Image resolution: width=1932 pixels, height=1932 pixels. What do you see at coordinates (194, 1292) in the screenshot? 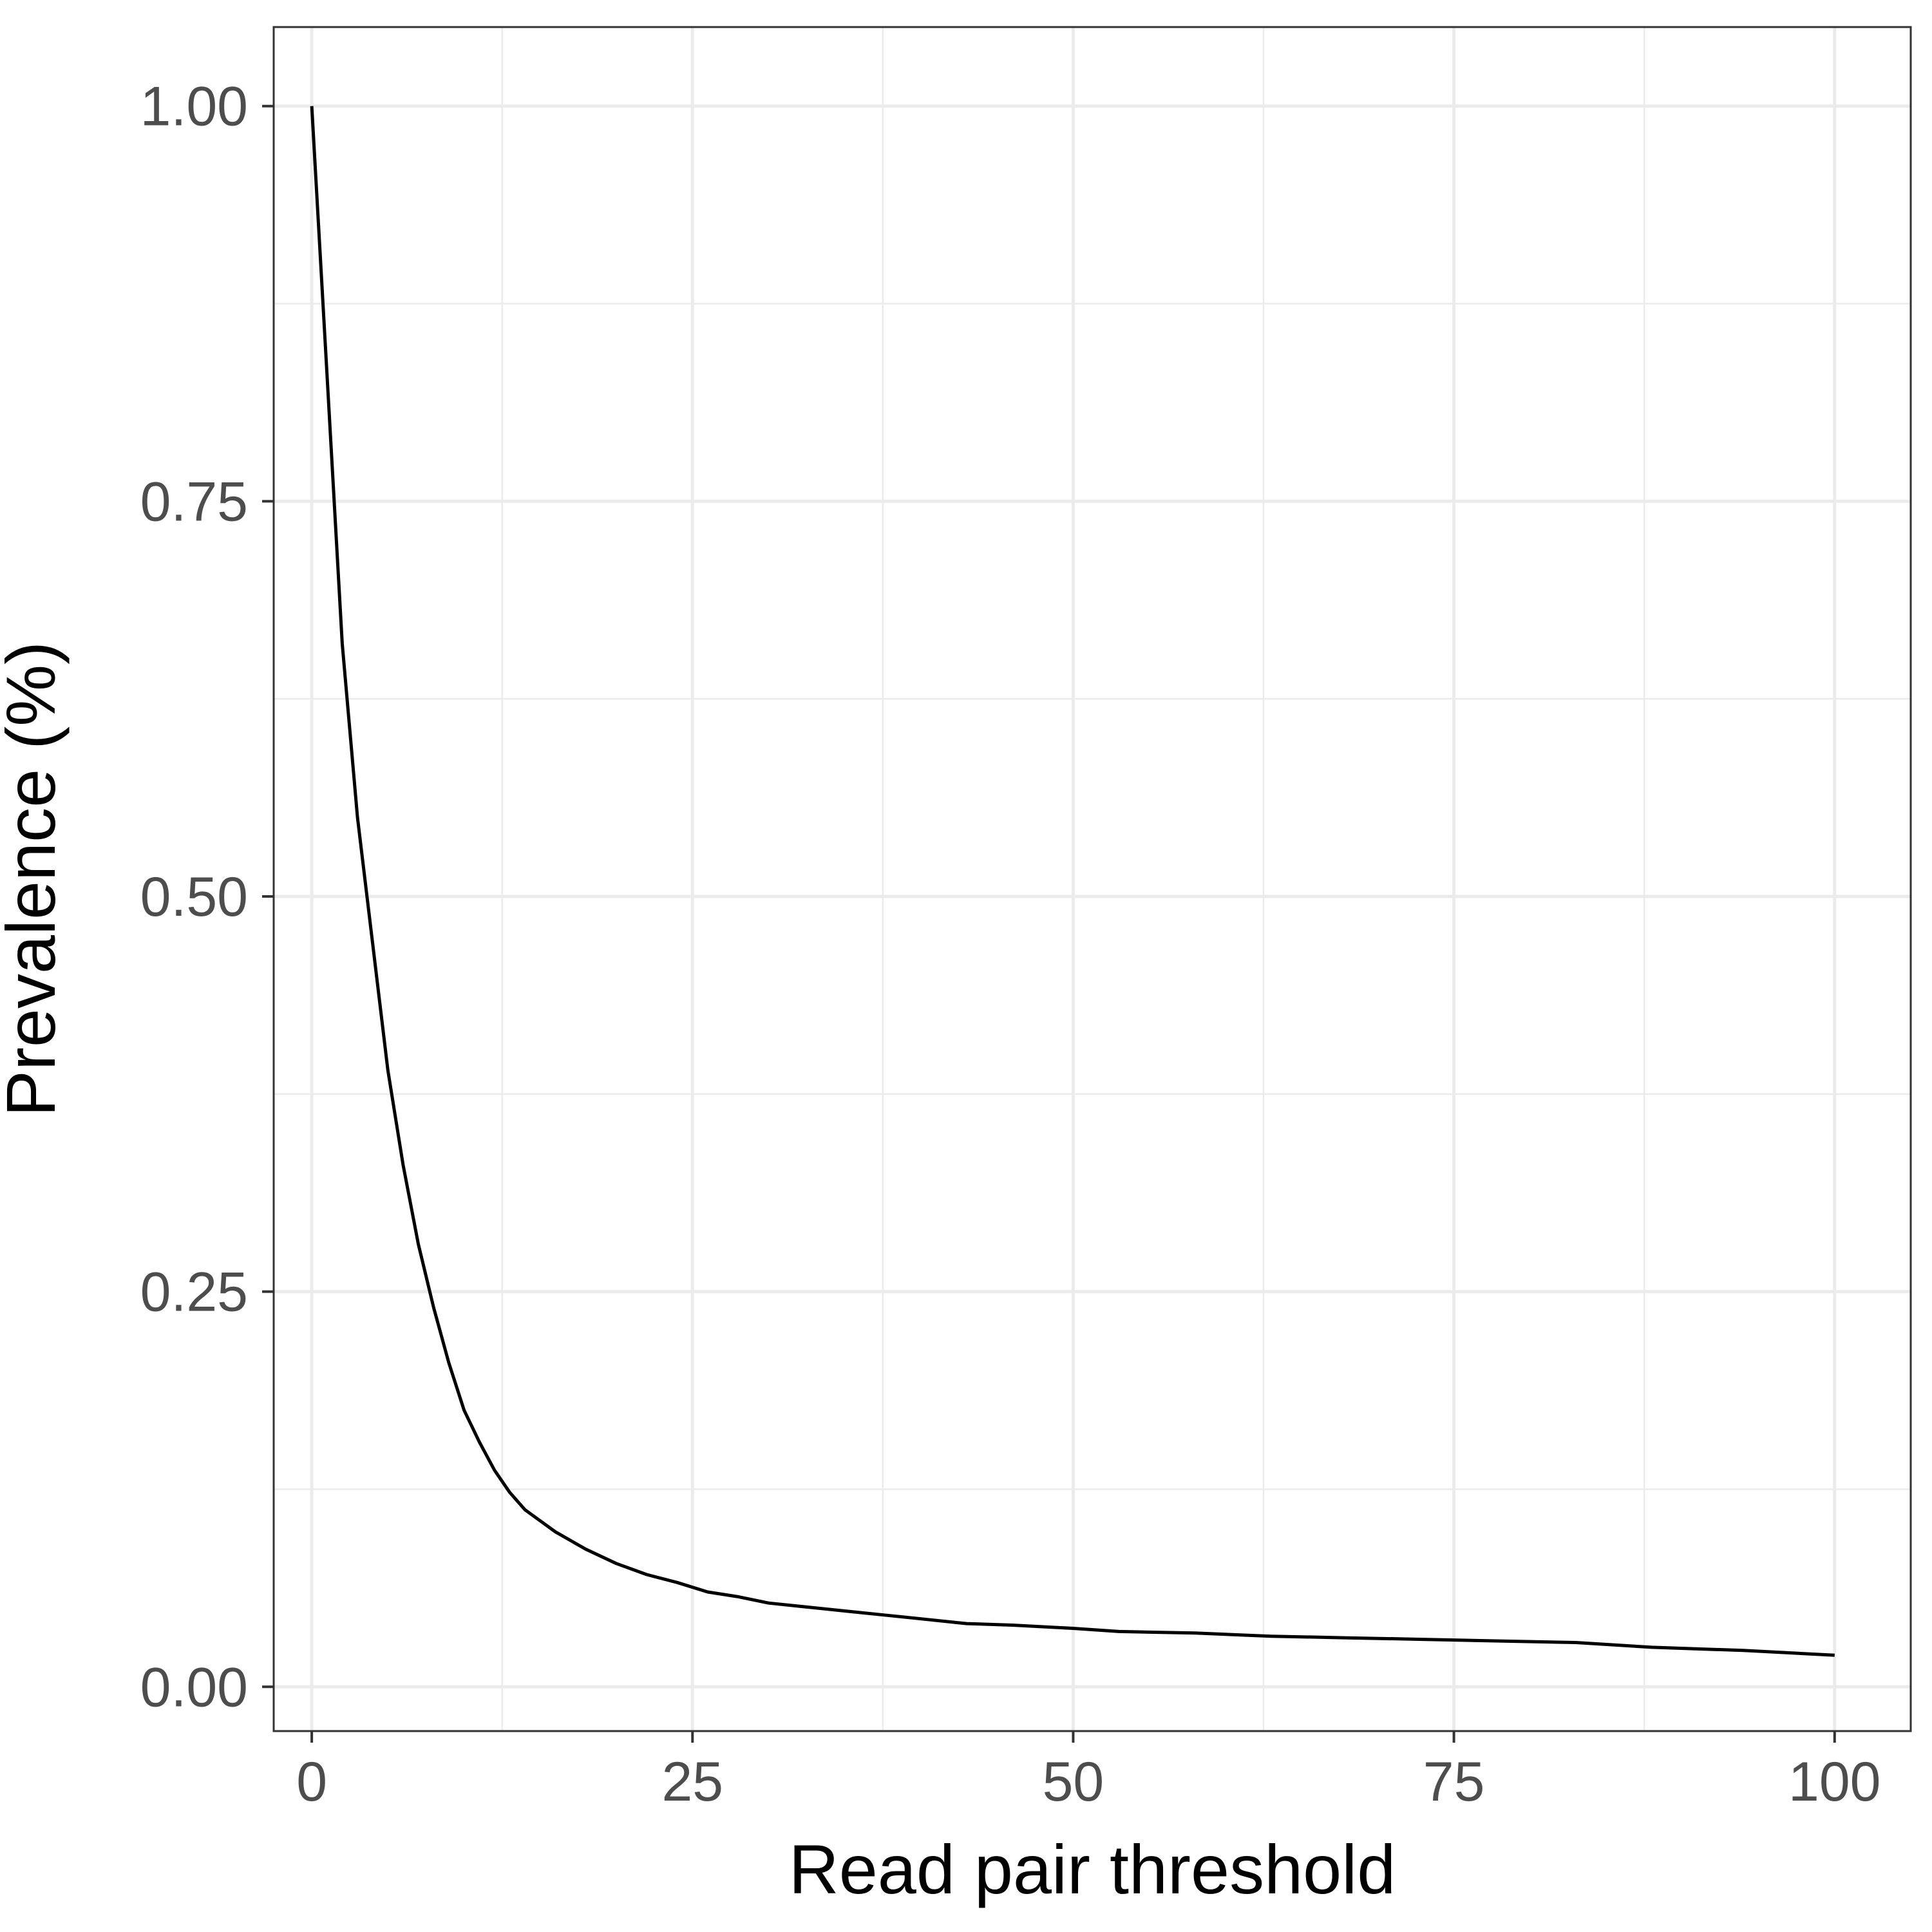
I see `y-tick-label: 0.25` at bounding box center [194, 1292].